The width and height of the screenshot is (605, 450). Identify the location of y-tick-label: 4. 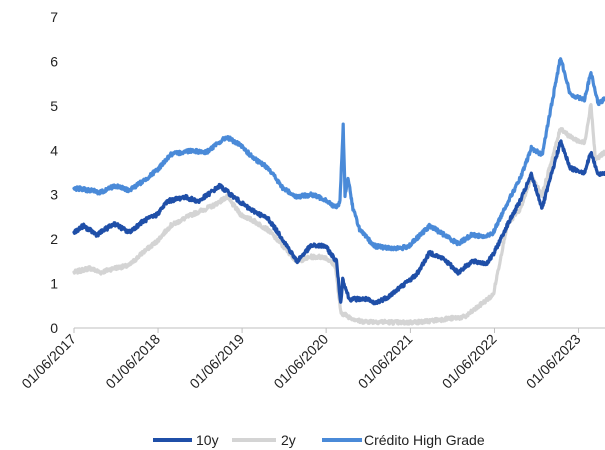
(54, 150).